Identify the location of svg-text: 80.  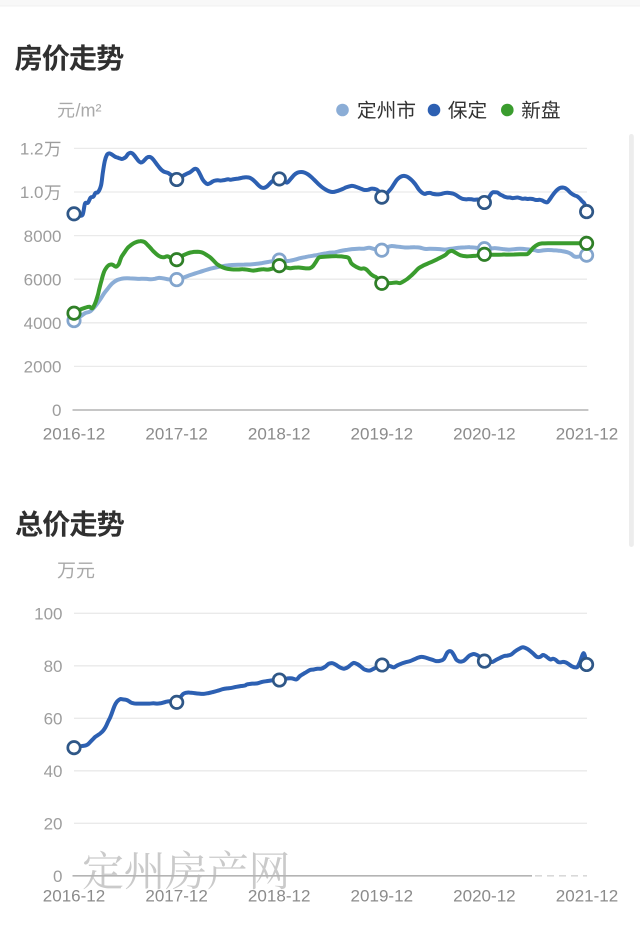
(53, 666).